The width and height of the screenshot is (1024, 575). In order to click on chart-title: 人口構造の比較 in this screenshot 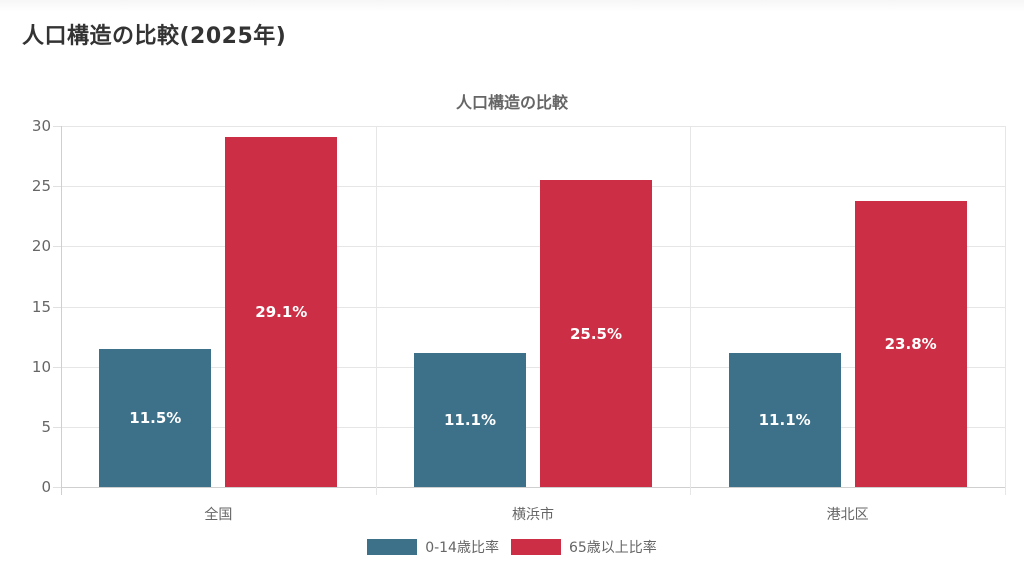, I will do `click(511, 102)`.